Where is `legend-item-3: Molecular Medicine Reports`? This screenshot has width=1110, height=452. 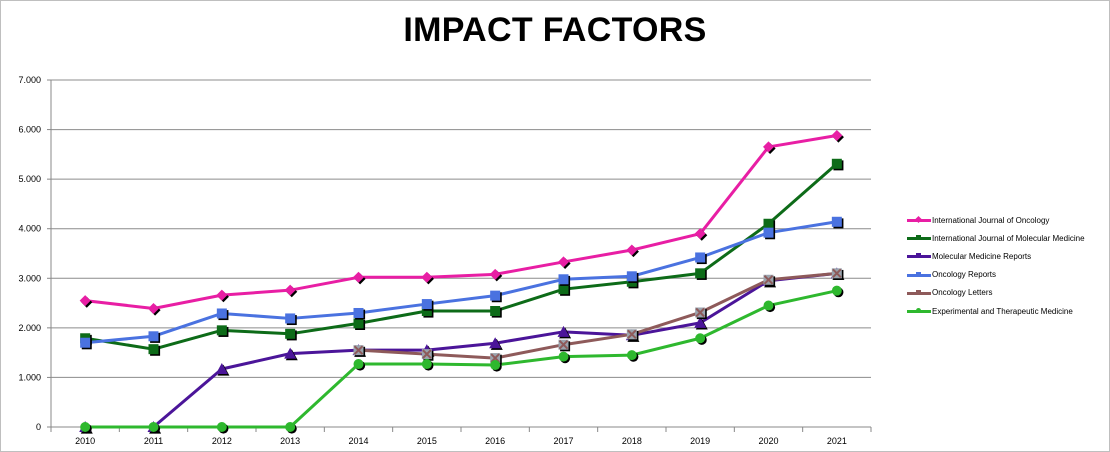
legend-item-3: Molecular Medicine Reports is located at coordinates (996, 256).